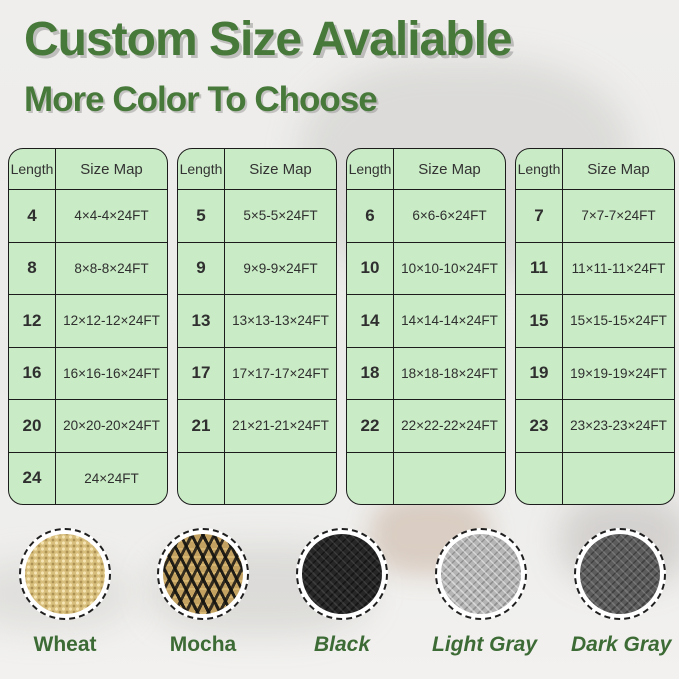 The height and width of the screenshot is (679, 679). I want to click on size-map-value: 16×16-16×24FT, so click(111, 373).